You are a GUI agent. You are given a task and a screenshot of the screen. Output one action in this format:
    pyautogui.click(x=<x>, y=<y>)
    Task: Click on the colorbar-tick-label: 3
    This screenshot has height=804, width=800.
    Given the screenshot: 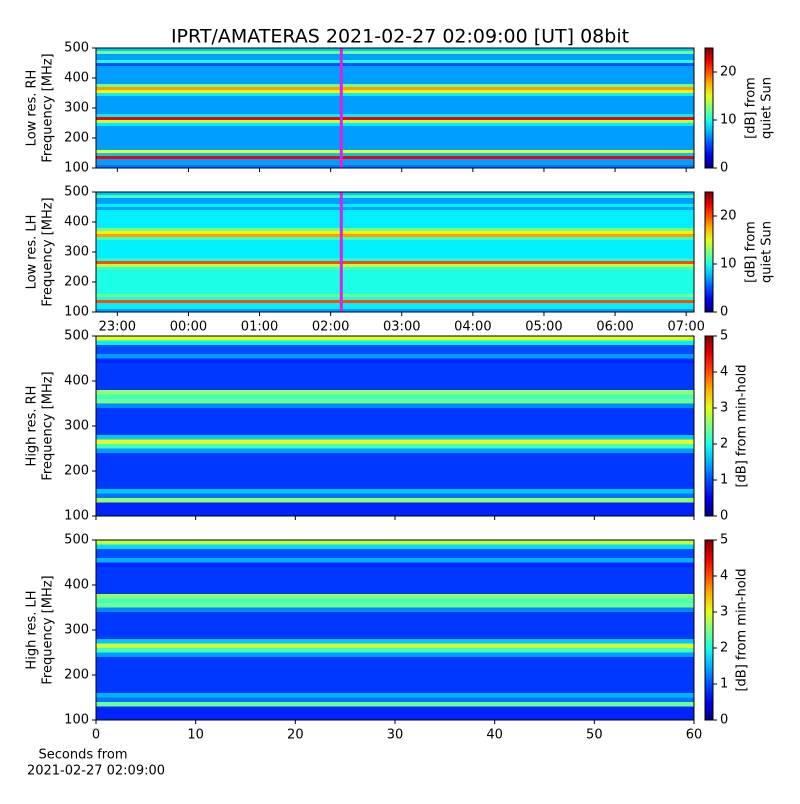 What is the action you would take?
    pyautogui.click(x=724, y=612)
    